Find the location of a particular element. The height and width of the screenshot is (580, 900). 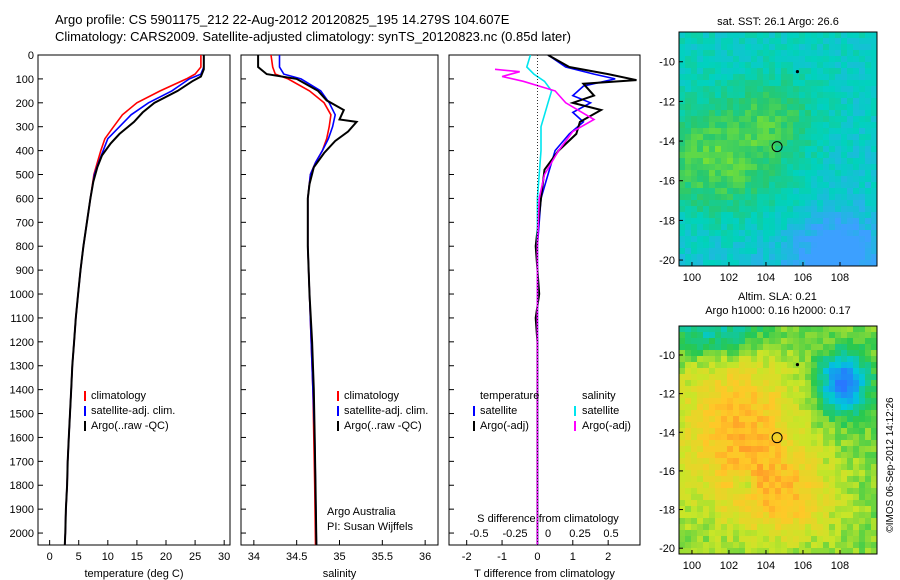

x-axis-label: temperature (deg C) is located at coordinates (133, 574).